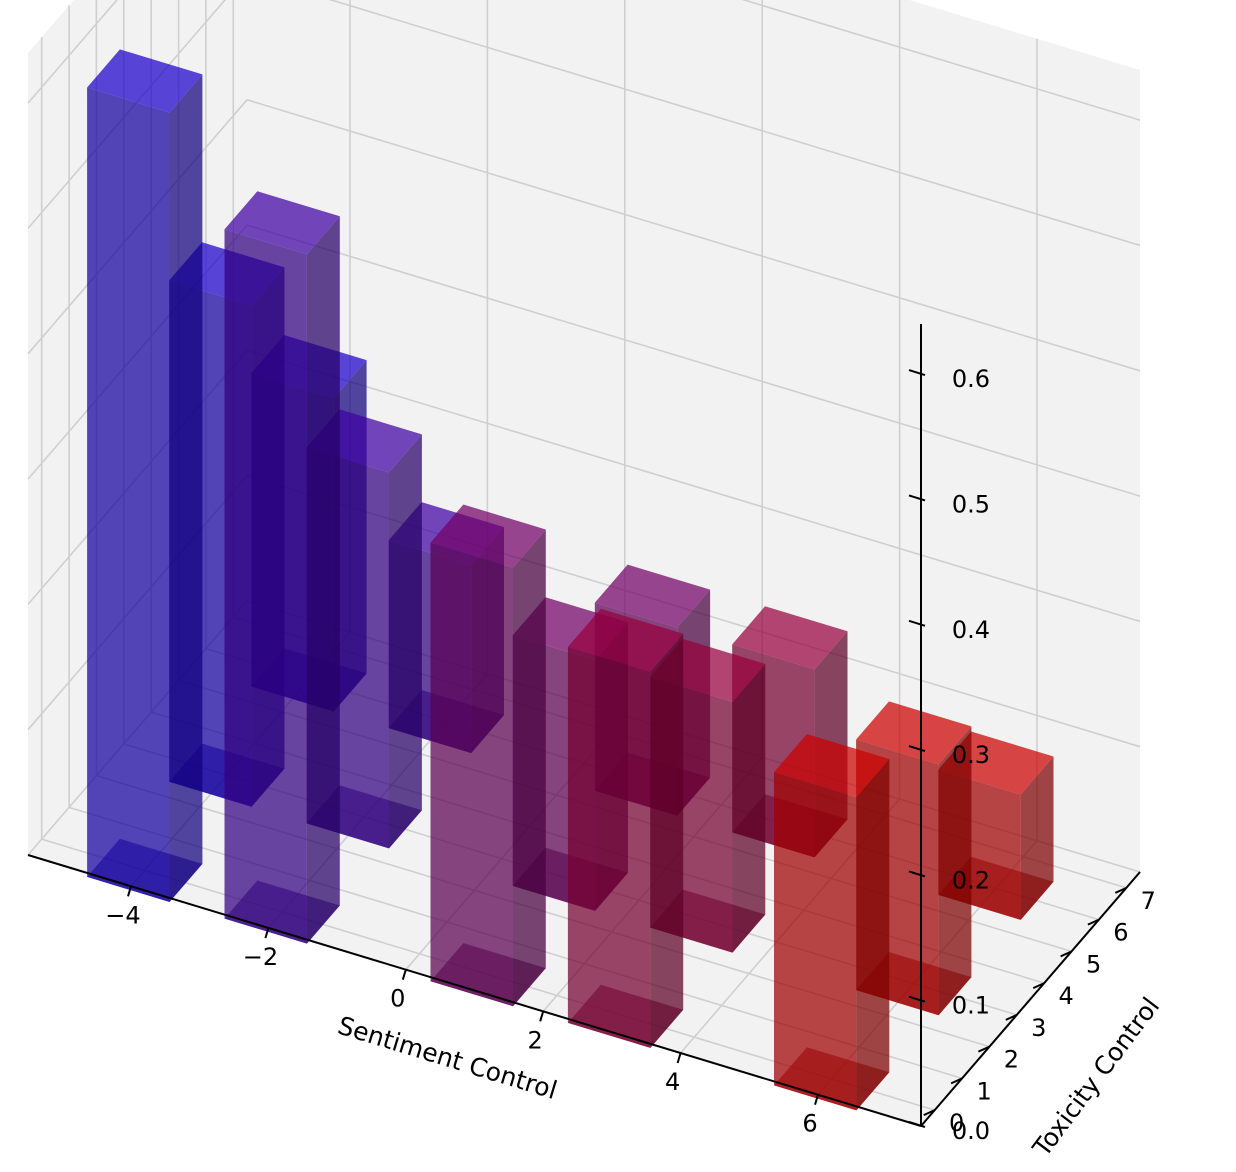  Describe the element at coordinates (1038, 1028) in the screenshot. I see `y-tick-label: 3` at that location.